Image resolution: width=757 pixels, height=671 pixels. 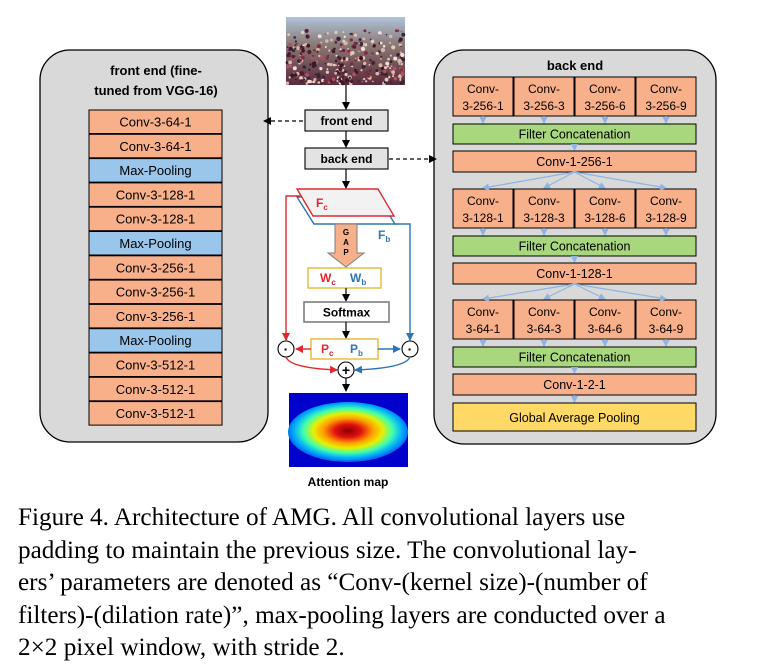 What do you see at coordinates (346, 159) in the screenshot?
I see `back-end-box-label: back end` at bounding box center [346, 159].